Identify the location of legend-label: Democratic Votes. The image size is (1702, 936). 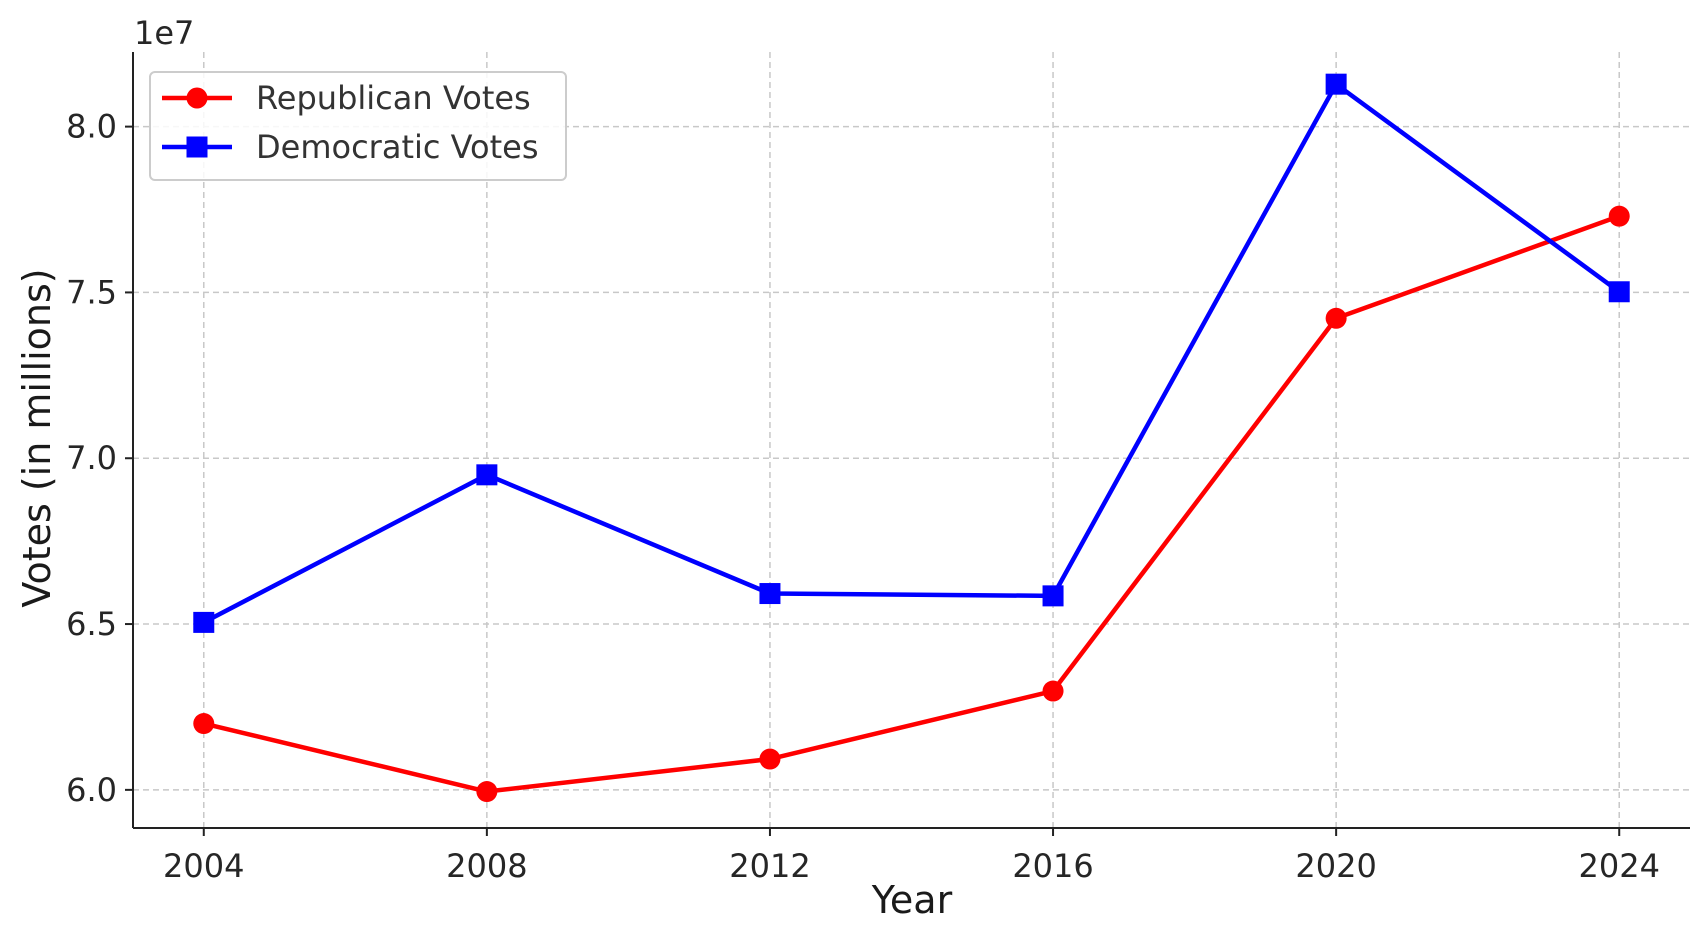
(397, 147).